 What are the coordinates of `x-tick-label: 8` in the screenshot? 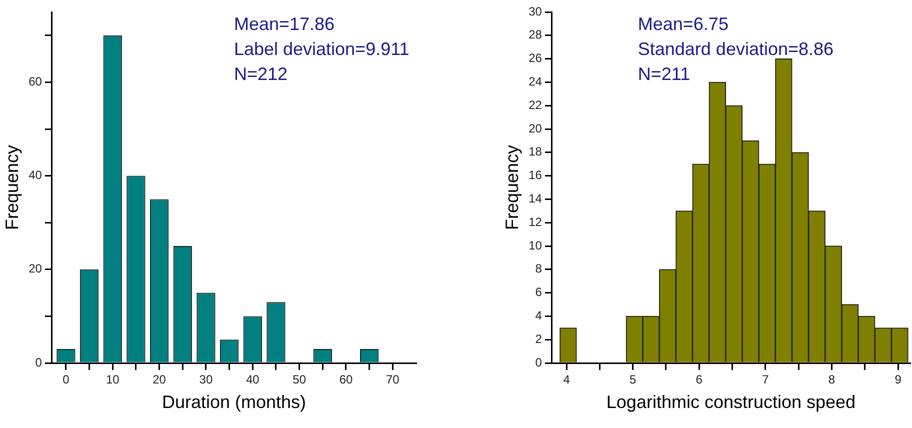 It's located at (832, 379).